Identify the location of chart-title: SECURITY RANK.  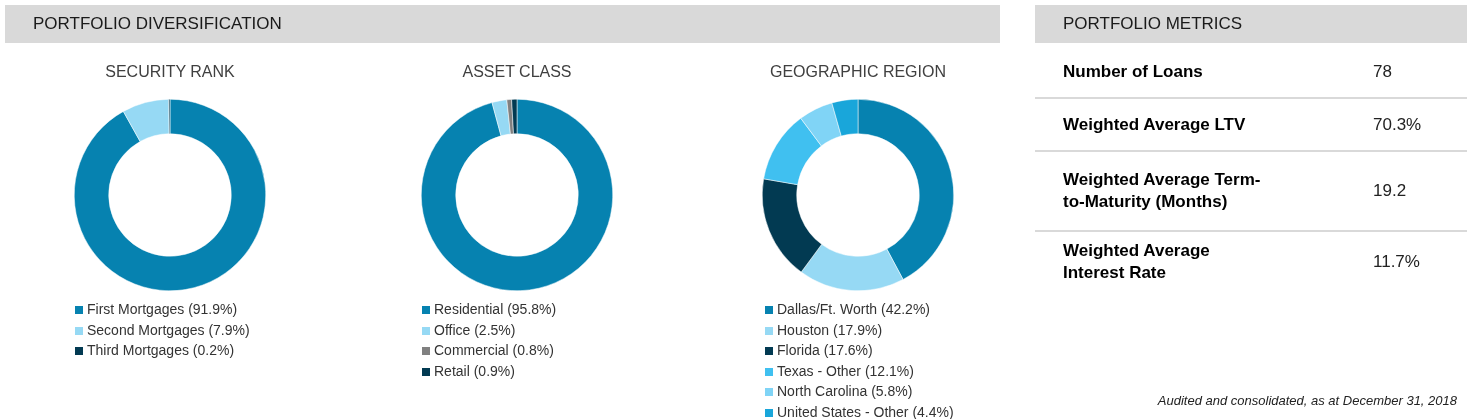
(170, 72).